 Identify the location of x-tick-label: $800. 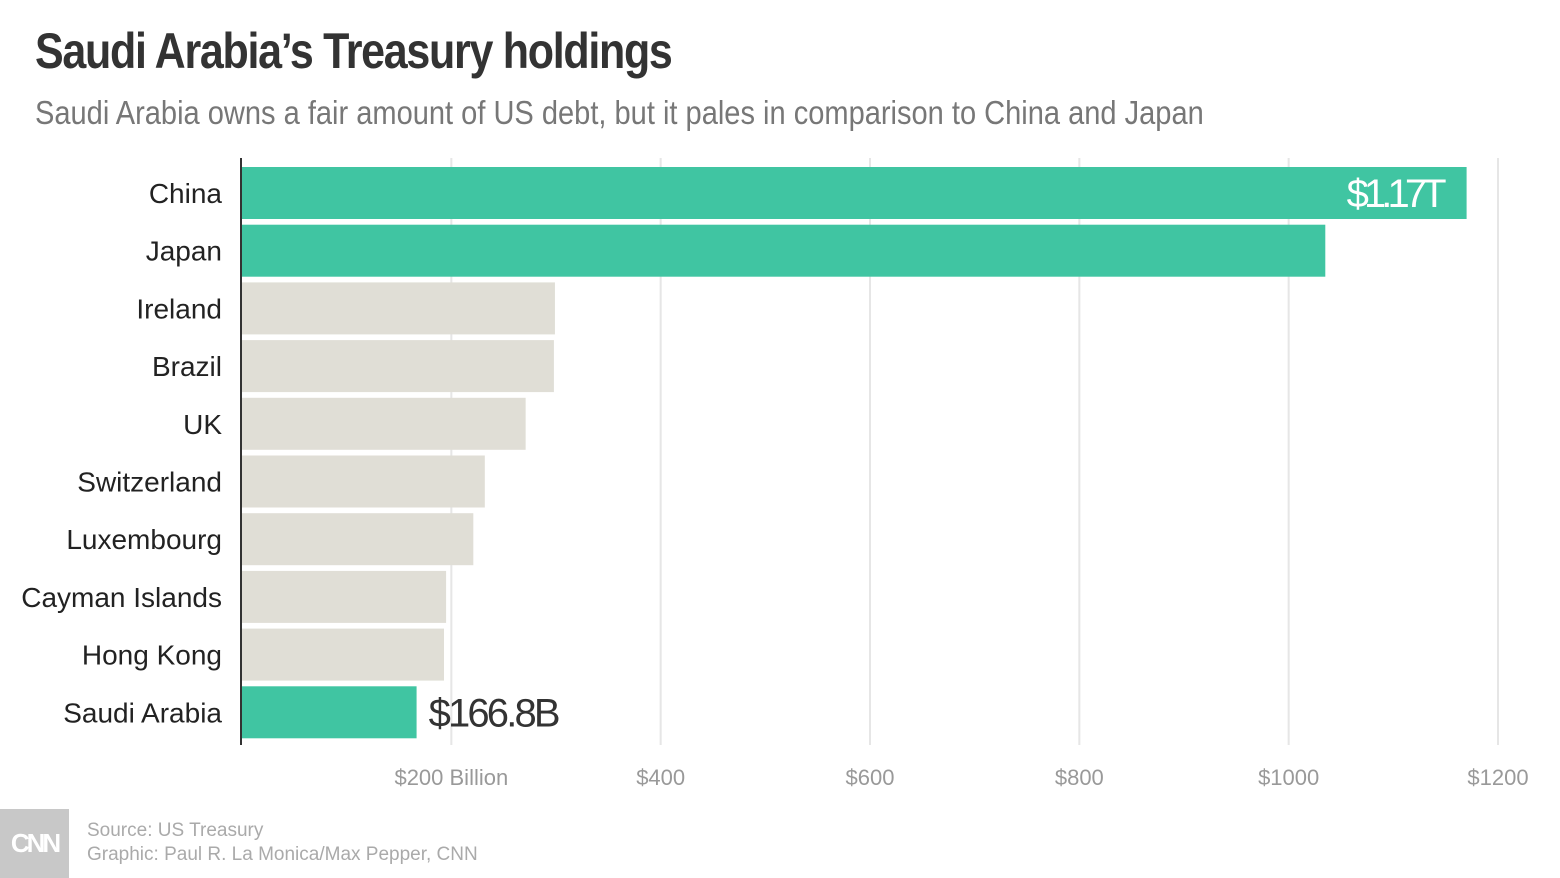
(1079, 777).